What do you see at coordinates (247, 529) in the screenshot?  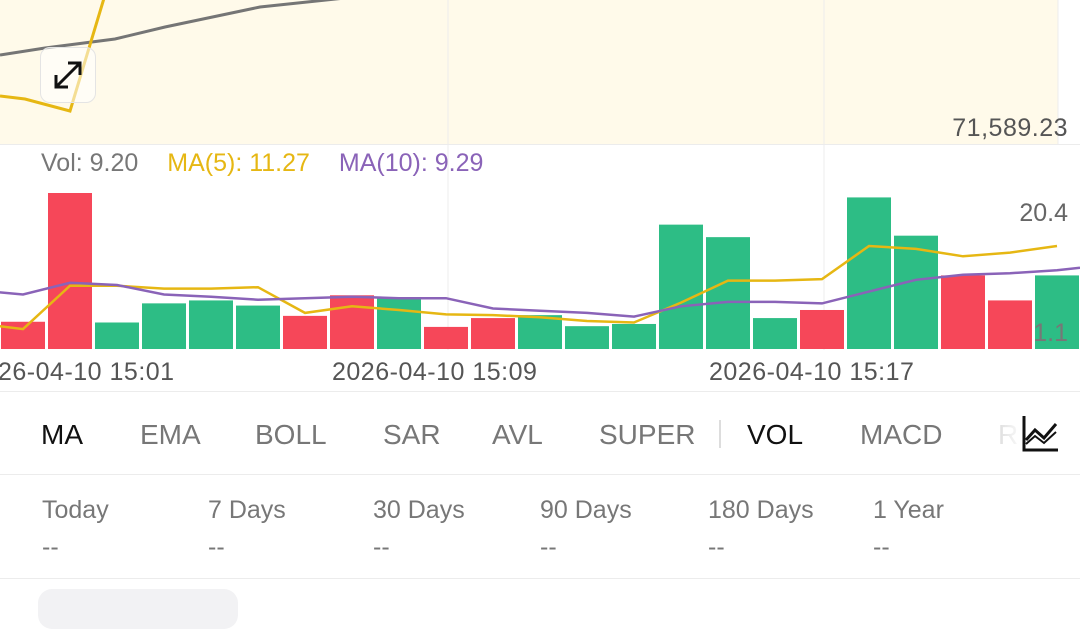 I see `period-7-days: 7 Days --` at bounding box center [247, 529].